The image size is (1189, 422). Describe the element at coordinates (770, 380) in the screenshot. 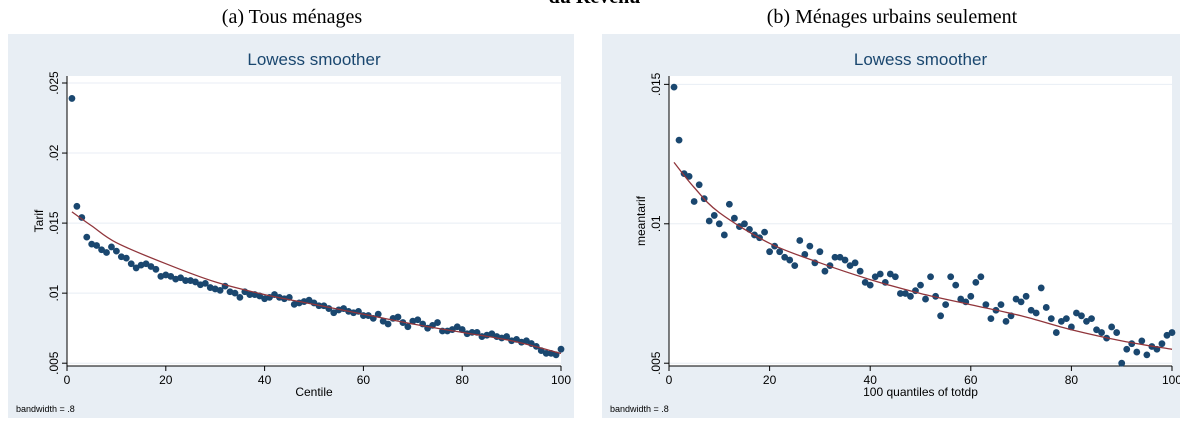

I see `panel-b-x-tick-label-1: 20` at that location.